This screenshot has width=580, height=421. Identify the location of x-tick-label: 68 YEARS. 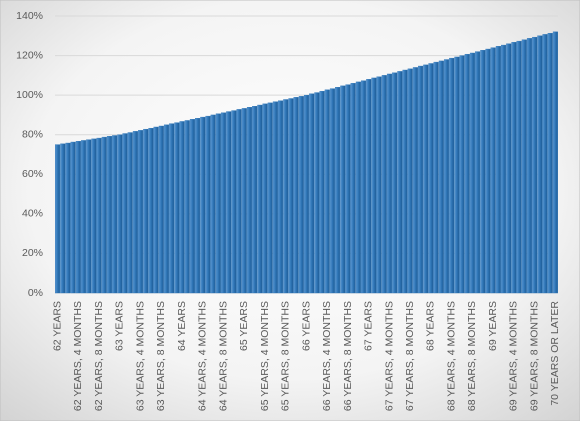
(431, 326).